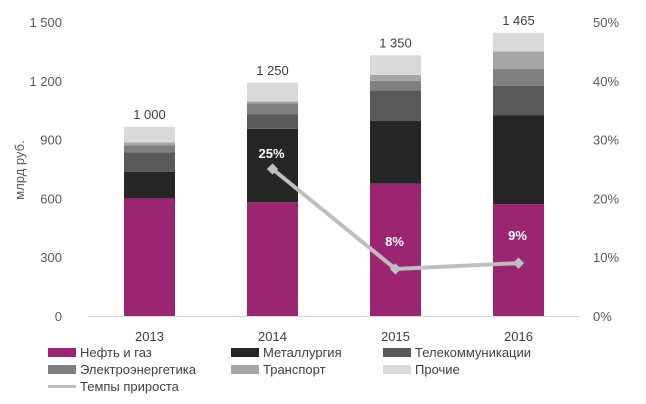  I want to click on legend-item: Телекоммуникации, so click(457, 352).